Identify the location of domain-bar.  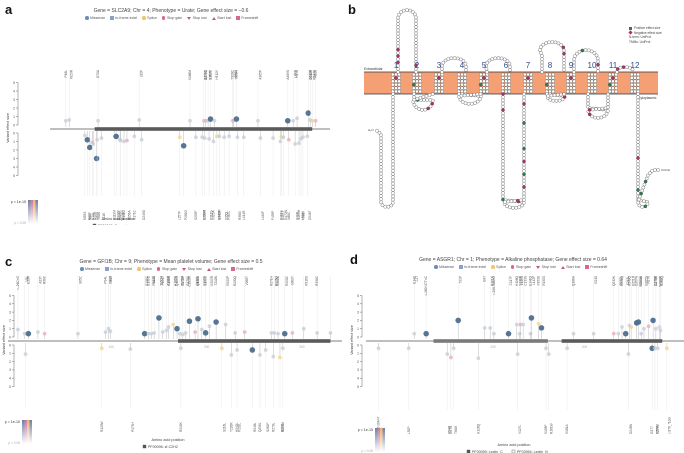
(254, 341).